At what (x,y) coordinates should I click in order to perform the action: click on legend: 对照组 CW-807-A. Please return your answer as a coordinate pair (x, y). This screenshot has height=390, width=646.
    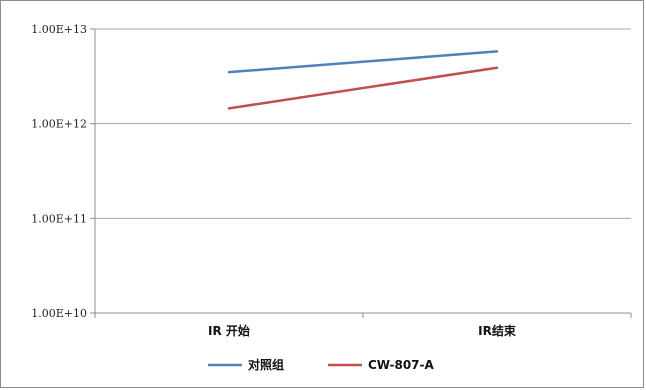
    Looking at the image, I should click on (321, 364).